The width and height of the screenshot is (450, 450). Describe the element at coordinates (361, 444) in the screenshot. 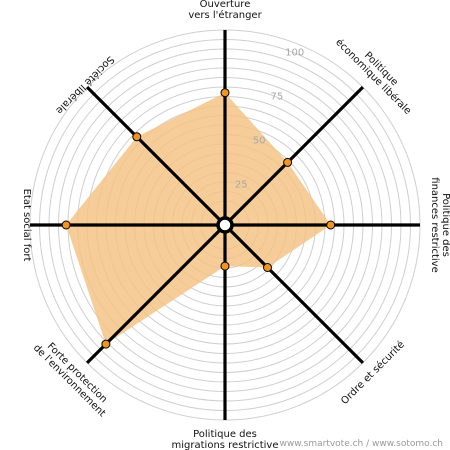

I see `credit-text: www.smartvote.ch / www.sotomo.ch` at that location.